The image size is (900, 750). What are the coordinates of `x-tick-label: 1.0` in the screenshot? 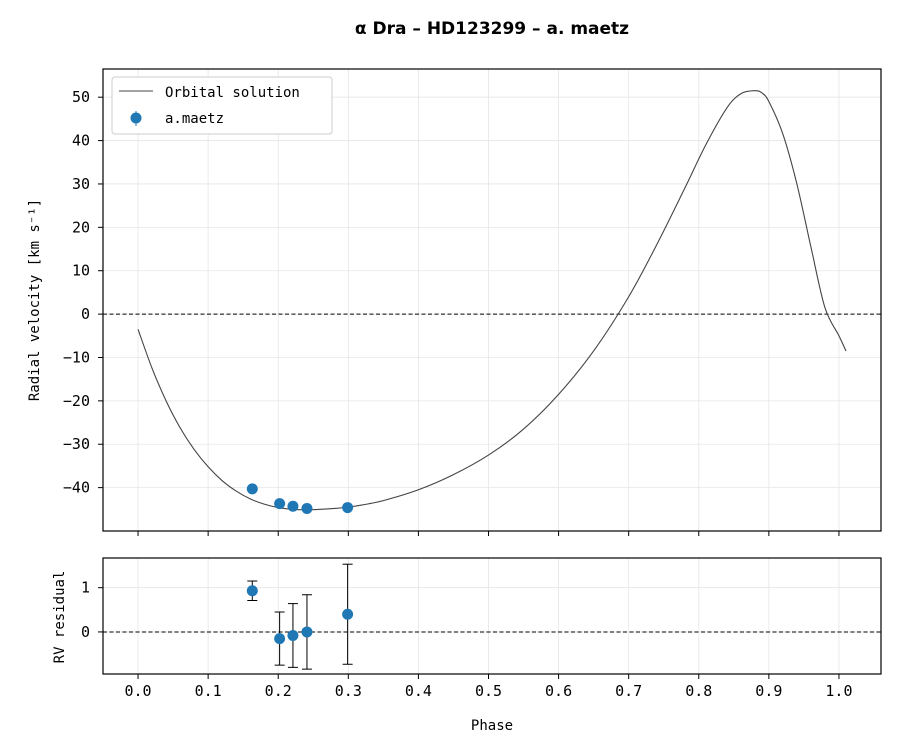 It's located at (838, 691).